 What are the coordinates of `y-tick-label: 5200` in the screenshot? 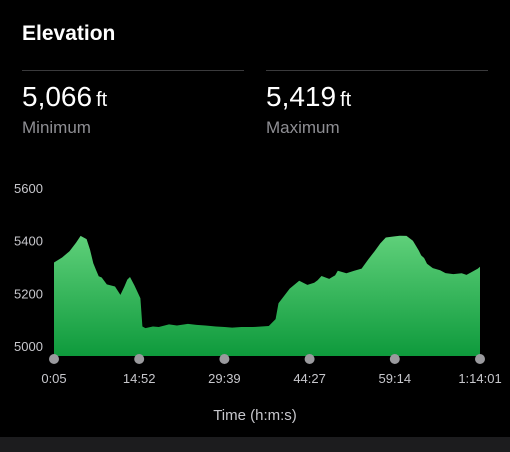 It's located at (28, 293).